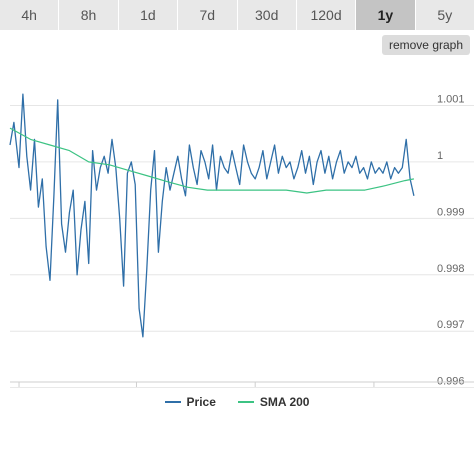 The image size is (474, 455). What do you see at coordinates (201, 402) in the screenshot?
I see `legend-label-price: Price` at bounding box center [201, 402].